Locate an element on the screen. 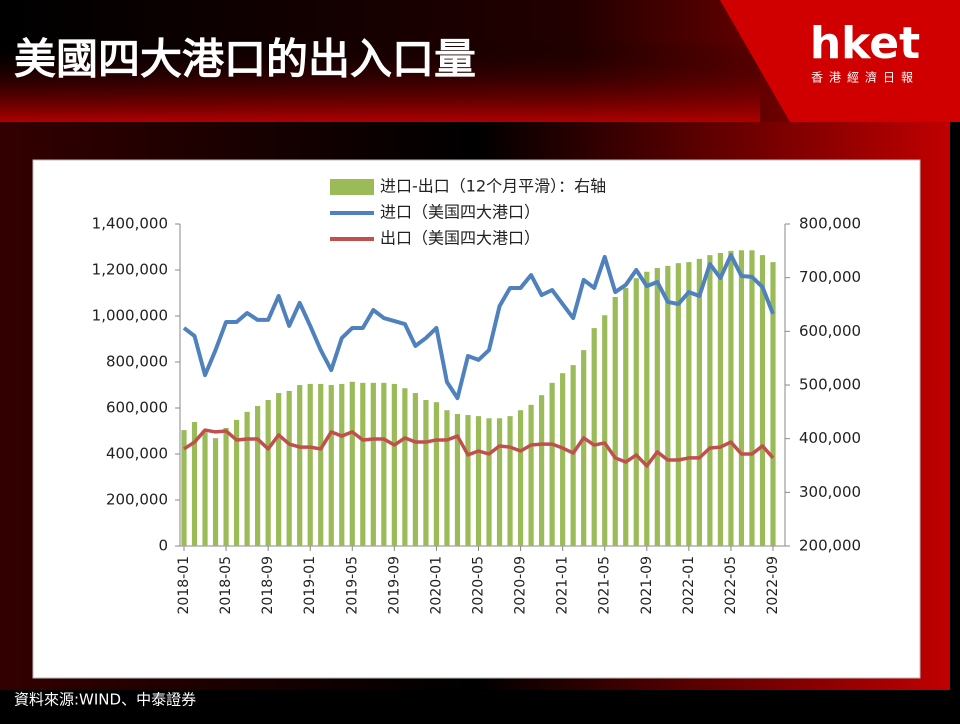  logo-band is located at coordinates (840, 61).